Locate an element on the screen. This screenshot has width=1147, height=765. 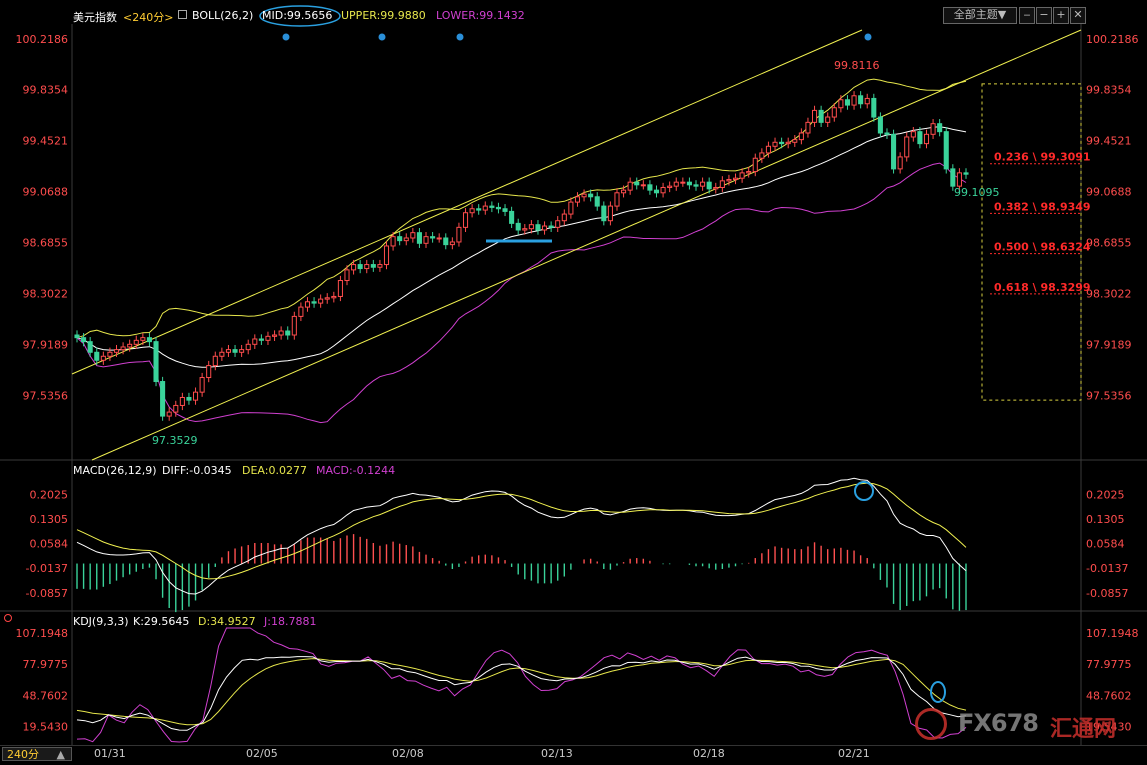
kdj-k-value: K:29.5645 is located at coordinates (161, 621).